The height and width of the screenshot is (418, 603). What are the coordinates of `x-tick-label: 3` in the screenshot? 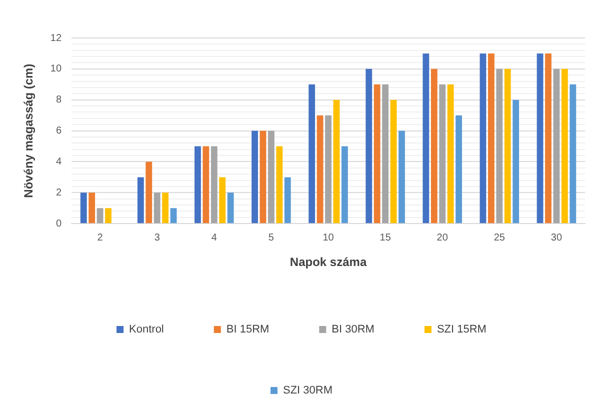 It's located at (157, 238).